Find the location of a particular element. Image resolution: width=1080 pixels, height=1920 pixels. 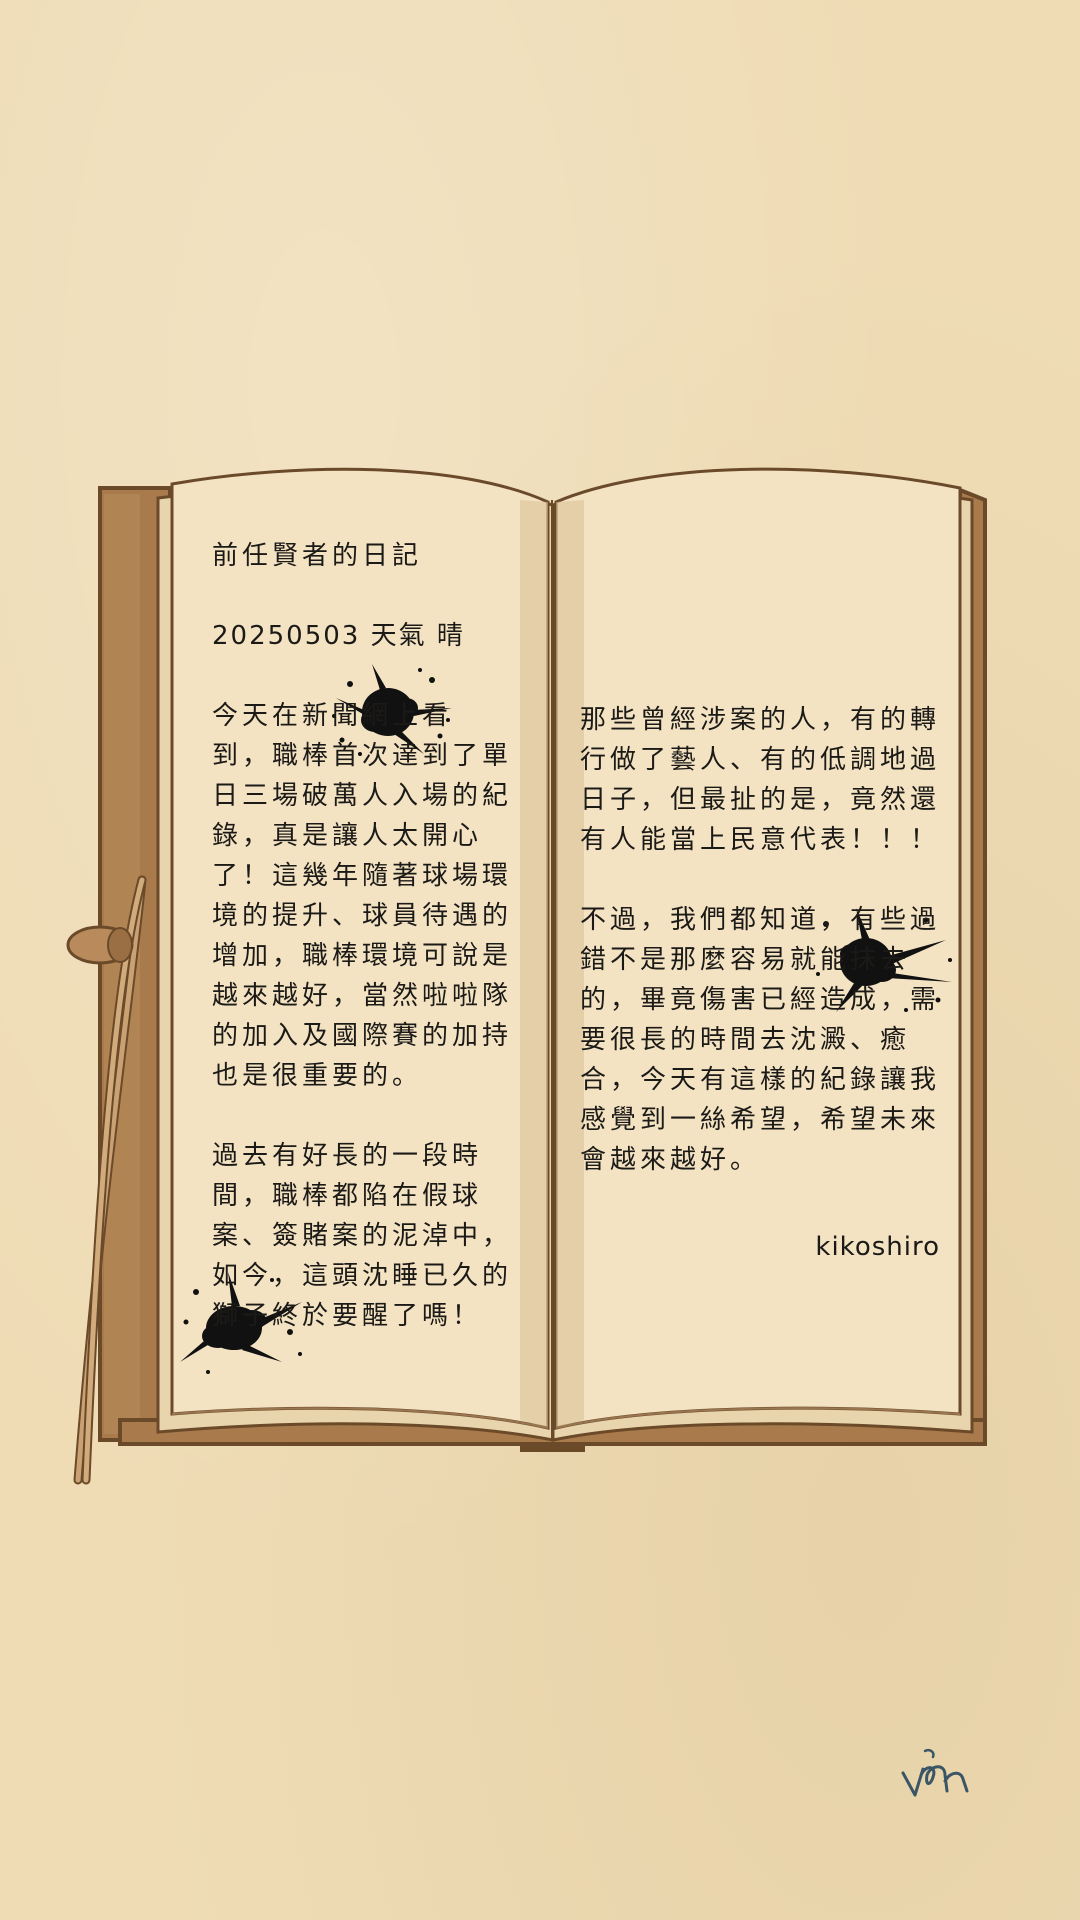

diary-line: 的加入及國際賽的加持 is located at coordinates (362, 1036).